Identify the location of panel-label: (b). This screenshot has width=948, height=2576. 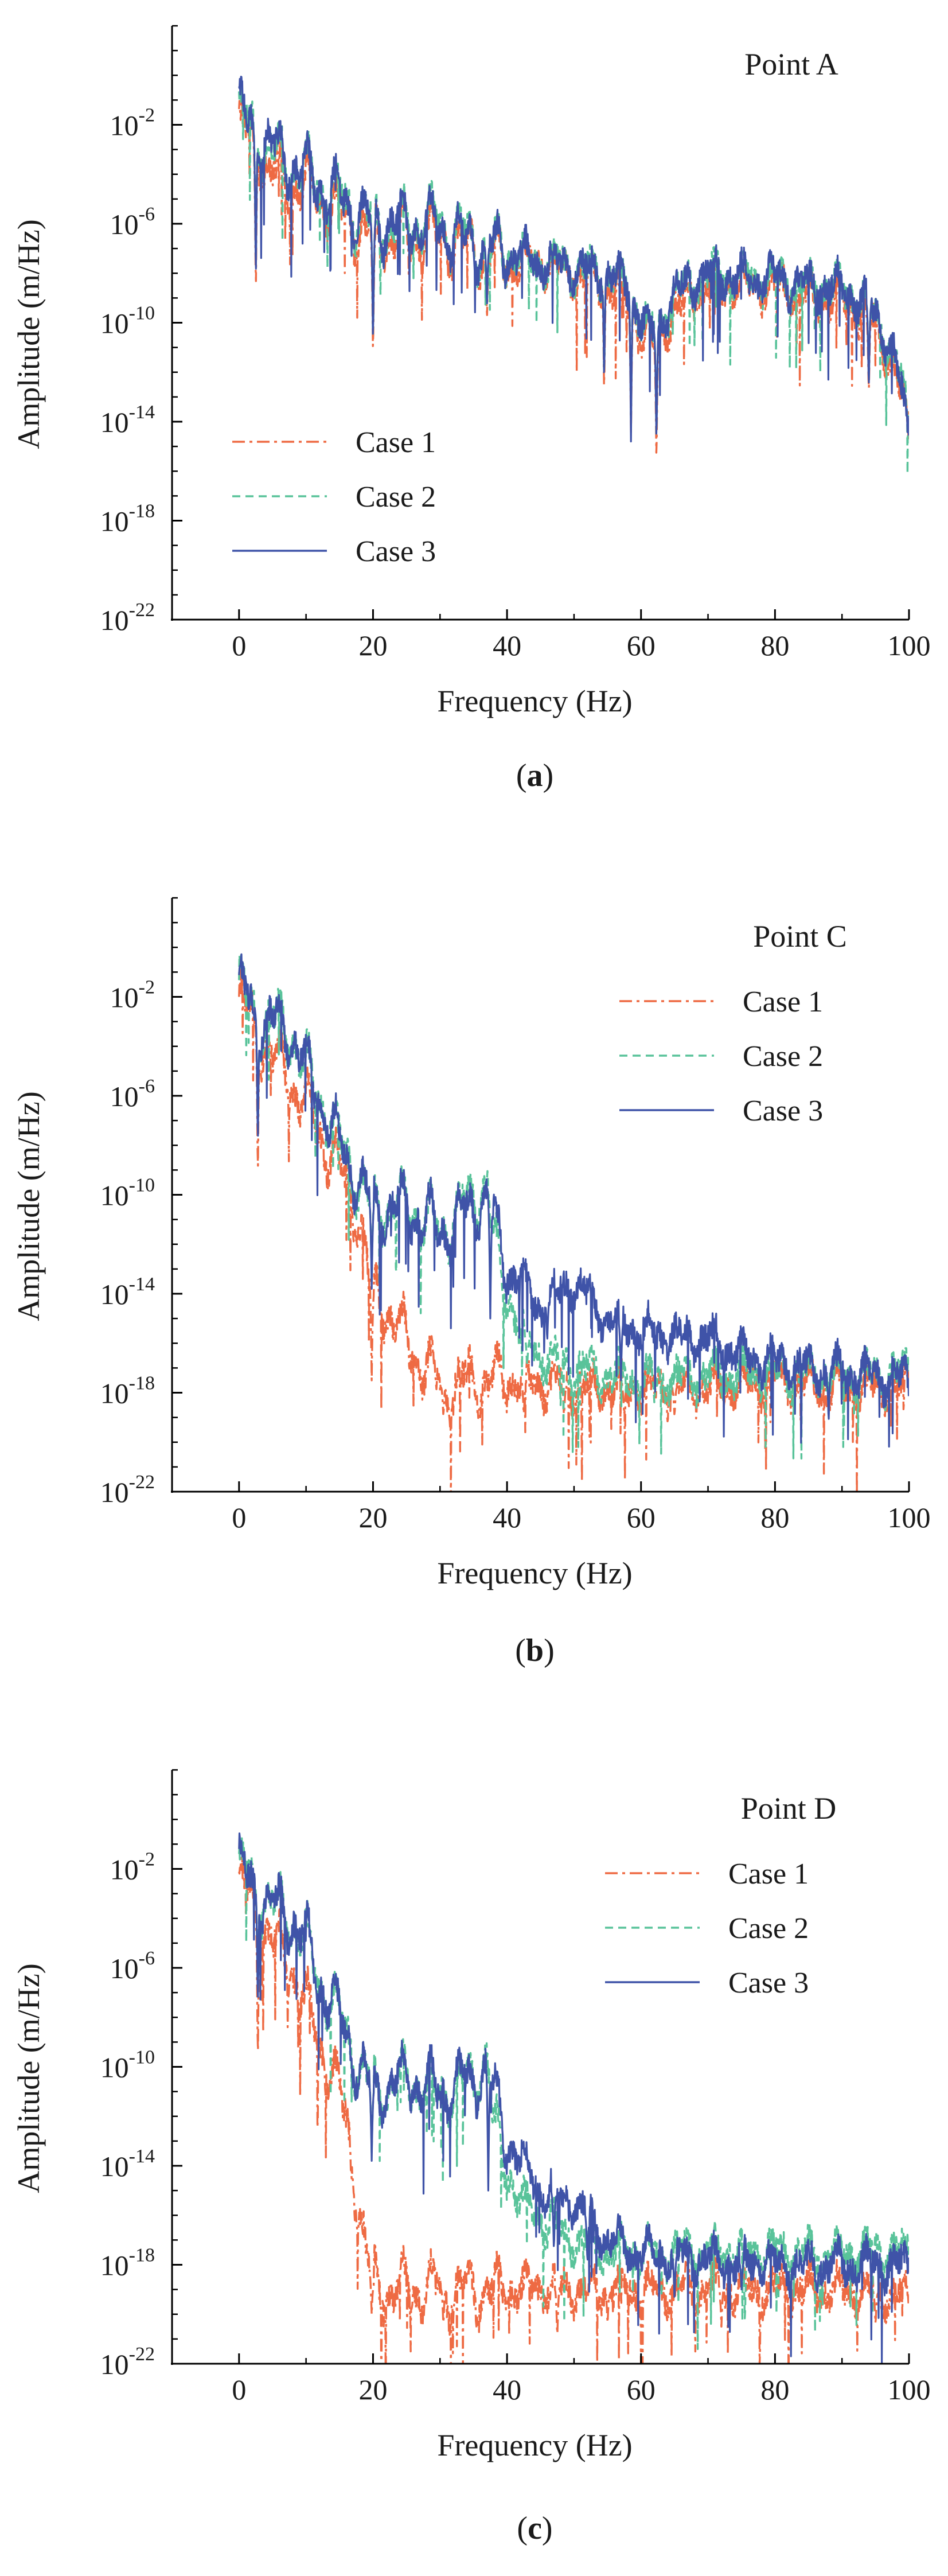
(534, 1650).